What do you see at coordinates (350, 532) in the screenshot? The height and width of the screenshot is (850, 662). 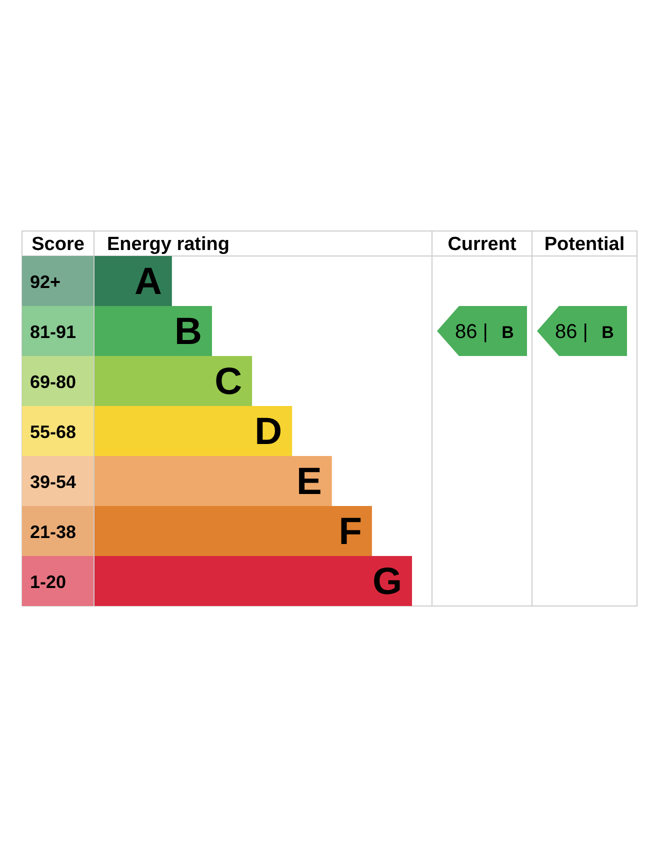 I see `annotation: F` at bounding box center [350, 532].